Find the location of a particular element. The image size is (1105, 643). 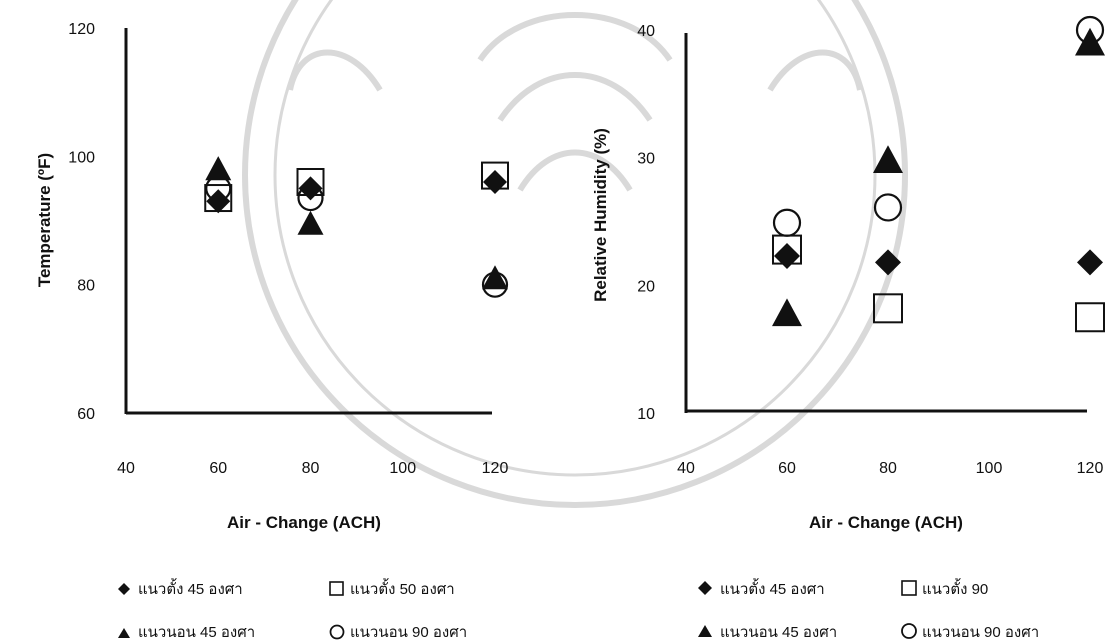

left-y-tick-label: 60 is located at coordinates (86, 414).